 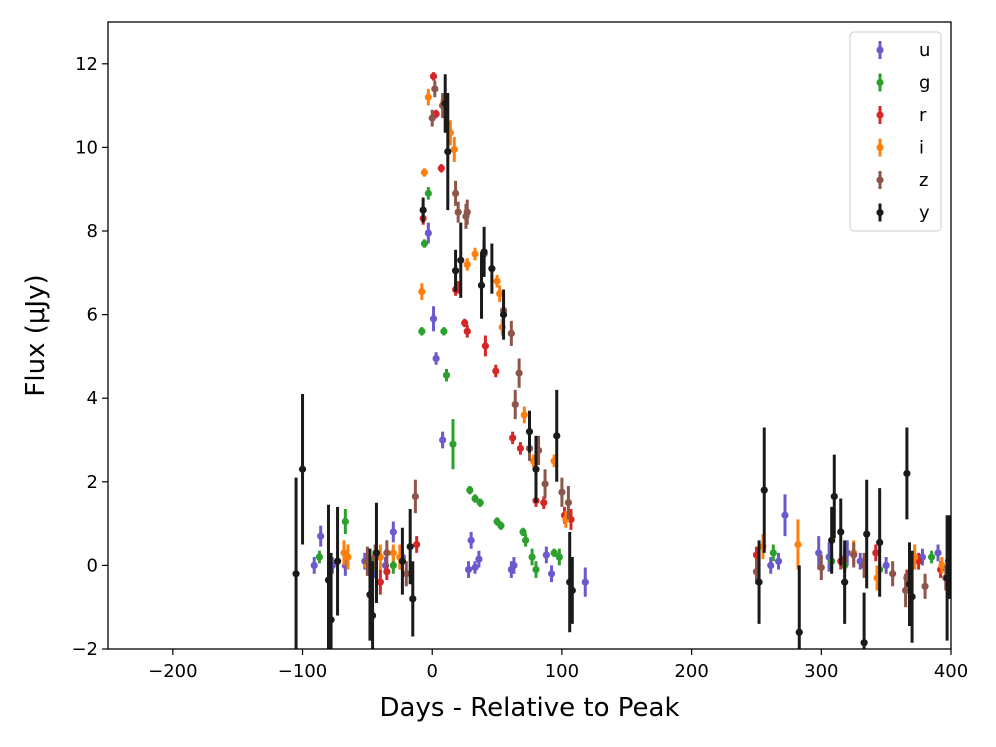 I want to click on y-tick-label: 0, so click(x=92, y=565).